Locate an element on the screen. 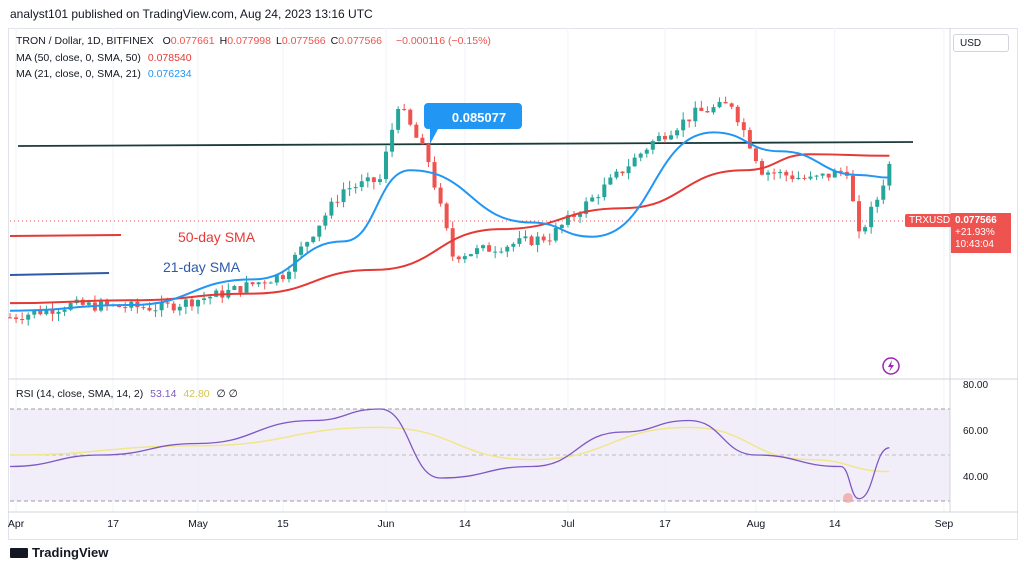 This screenshot has height=570, width=1024. footer-brand-text: TradingView is located at coordinates (70, 552).